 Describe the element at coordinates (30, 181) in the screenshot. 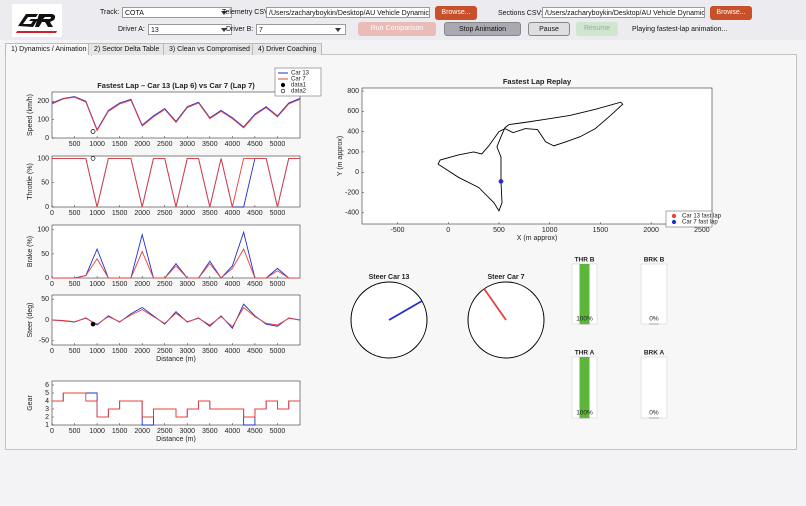

I see `y-axis-label: Throttle (%)` at that location.